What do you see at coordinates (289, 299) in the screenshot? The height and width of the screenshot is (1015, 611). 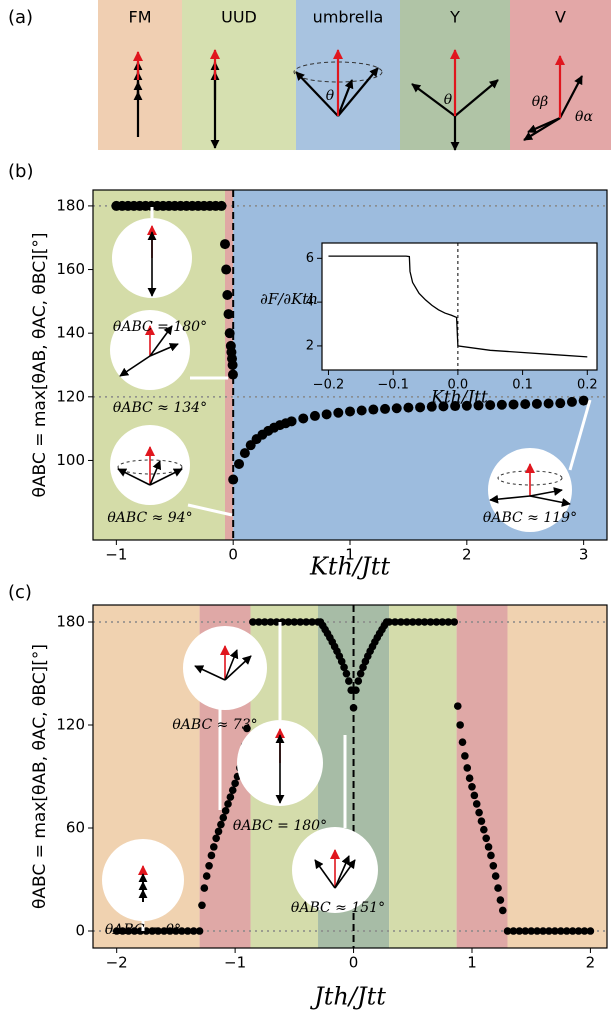 I see `y-axis-label: ∂F/∂Kth` at bounding box center [289, 299].